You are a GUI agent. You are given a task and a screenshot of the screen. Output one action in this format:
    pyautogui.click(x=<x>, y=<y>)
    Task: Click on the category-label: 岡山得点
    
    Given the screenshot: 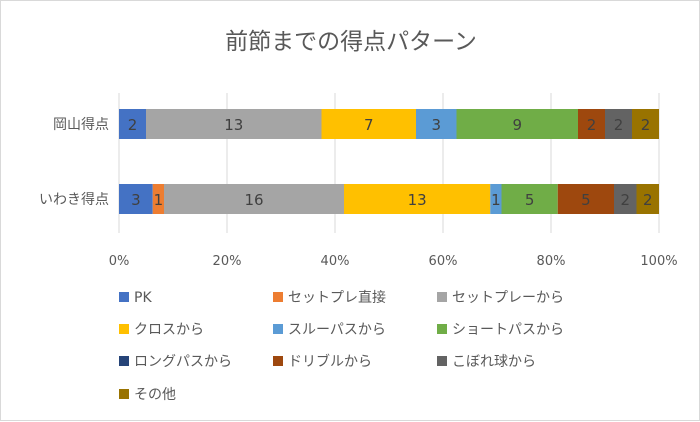 What is the action you would take?
    pyautogui.click(x=81, y=124)
    